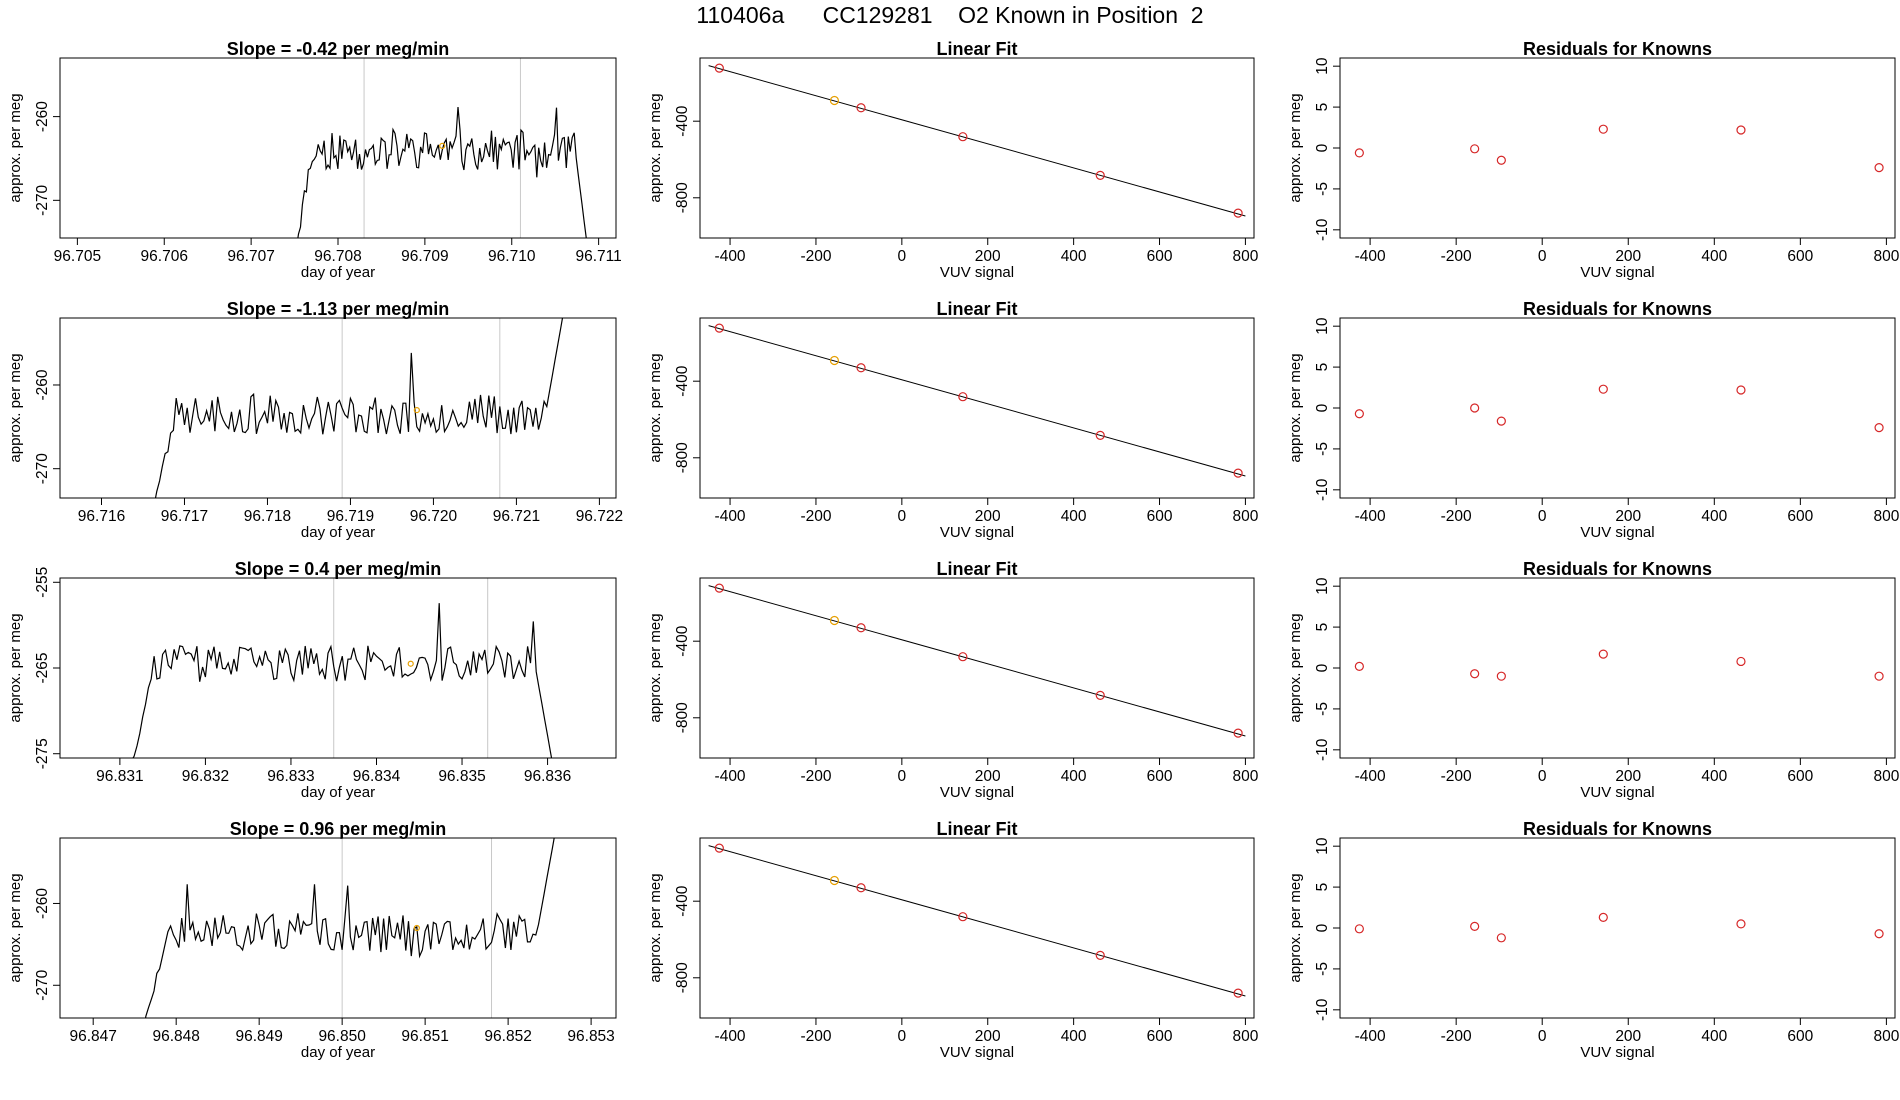  I want to click on x-tick-label: 96.848, so click(175, 1036).